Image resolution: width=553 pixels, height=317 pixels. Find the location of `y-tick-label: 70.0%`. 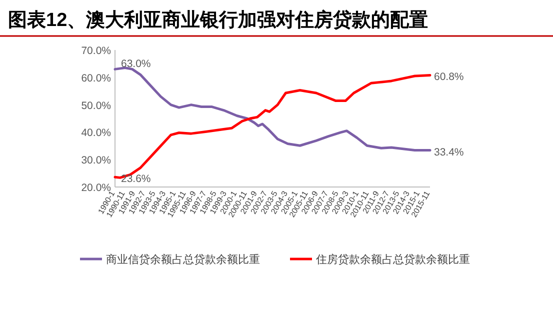

y-tick-label: 70.0% is located at coordinates (96, 51).